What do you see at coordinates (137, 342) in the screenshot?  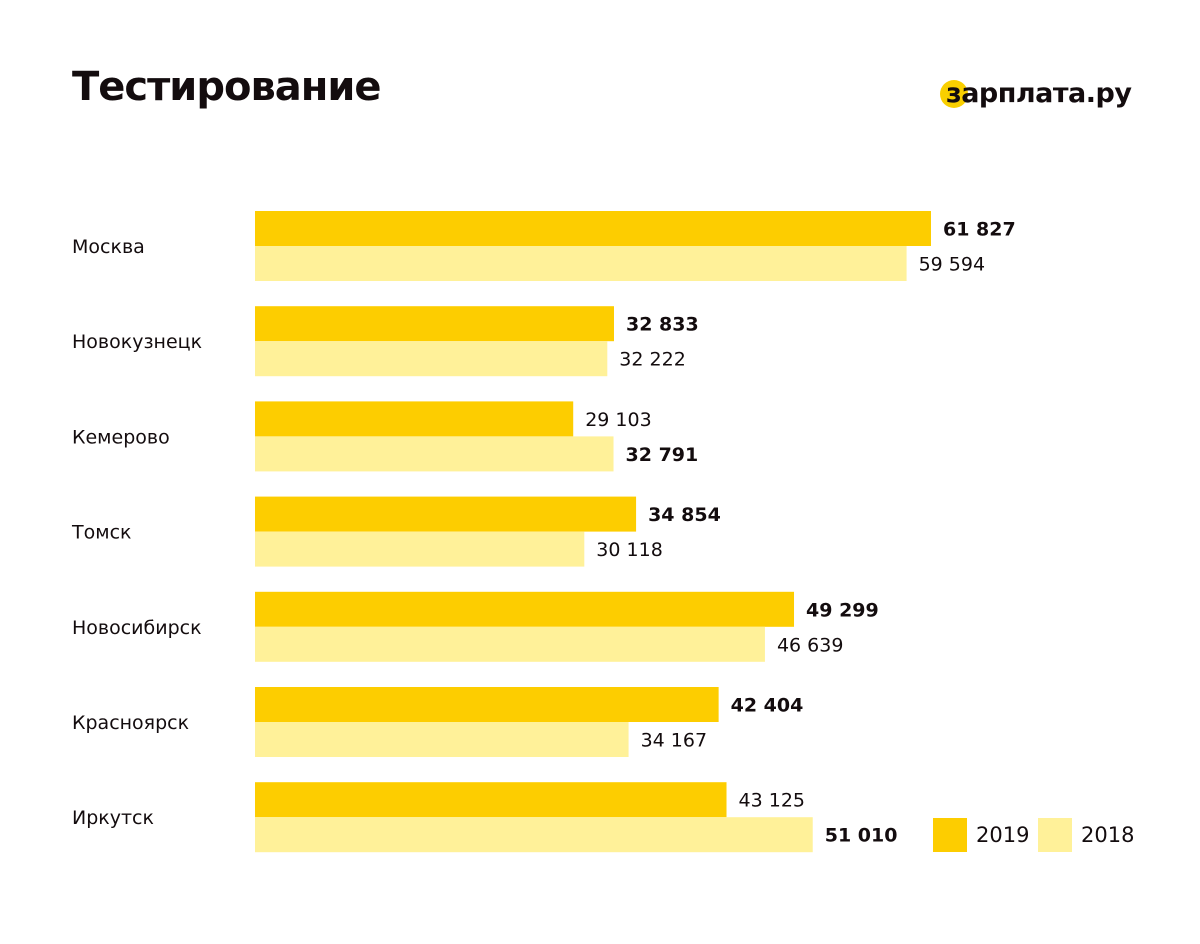 I see `category-label: Новокузнецк` at bounding box center [137, 342].